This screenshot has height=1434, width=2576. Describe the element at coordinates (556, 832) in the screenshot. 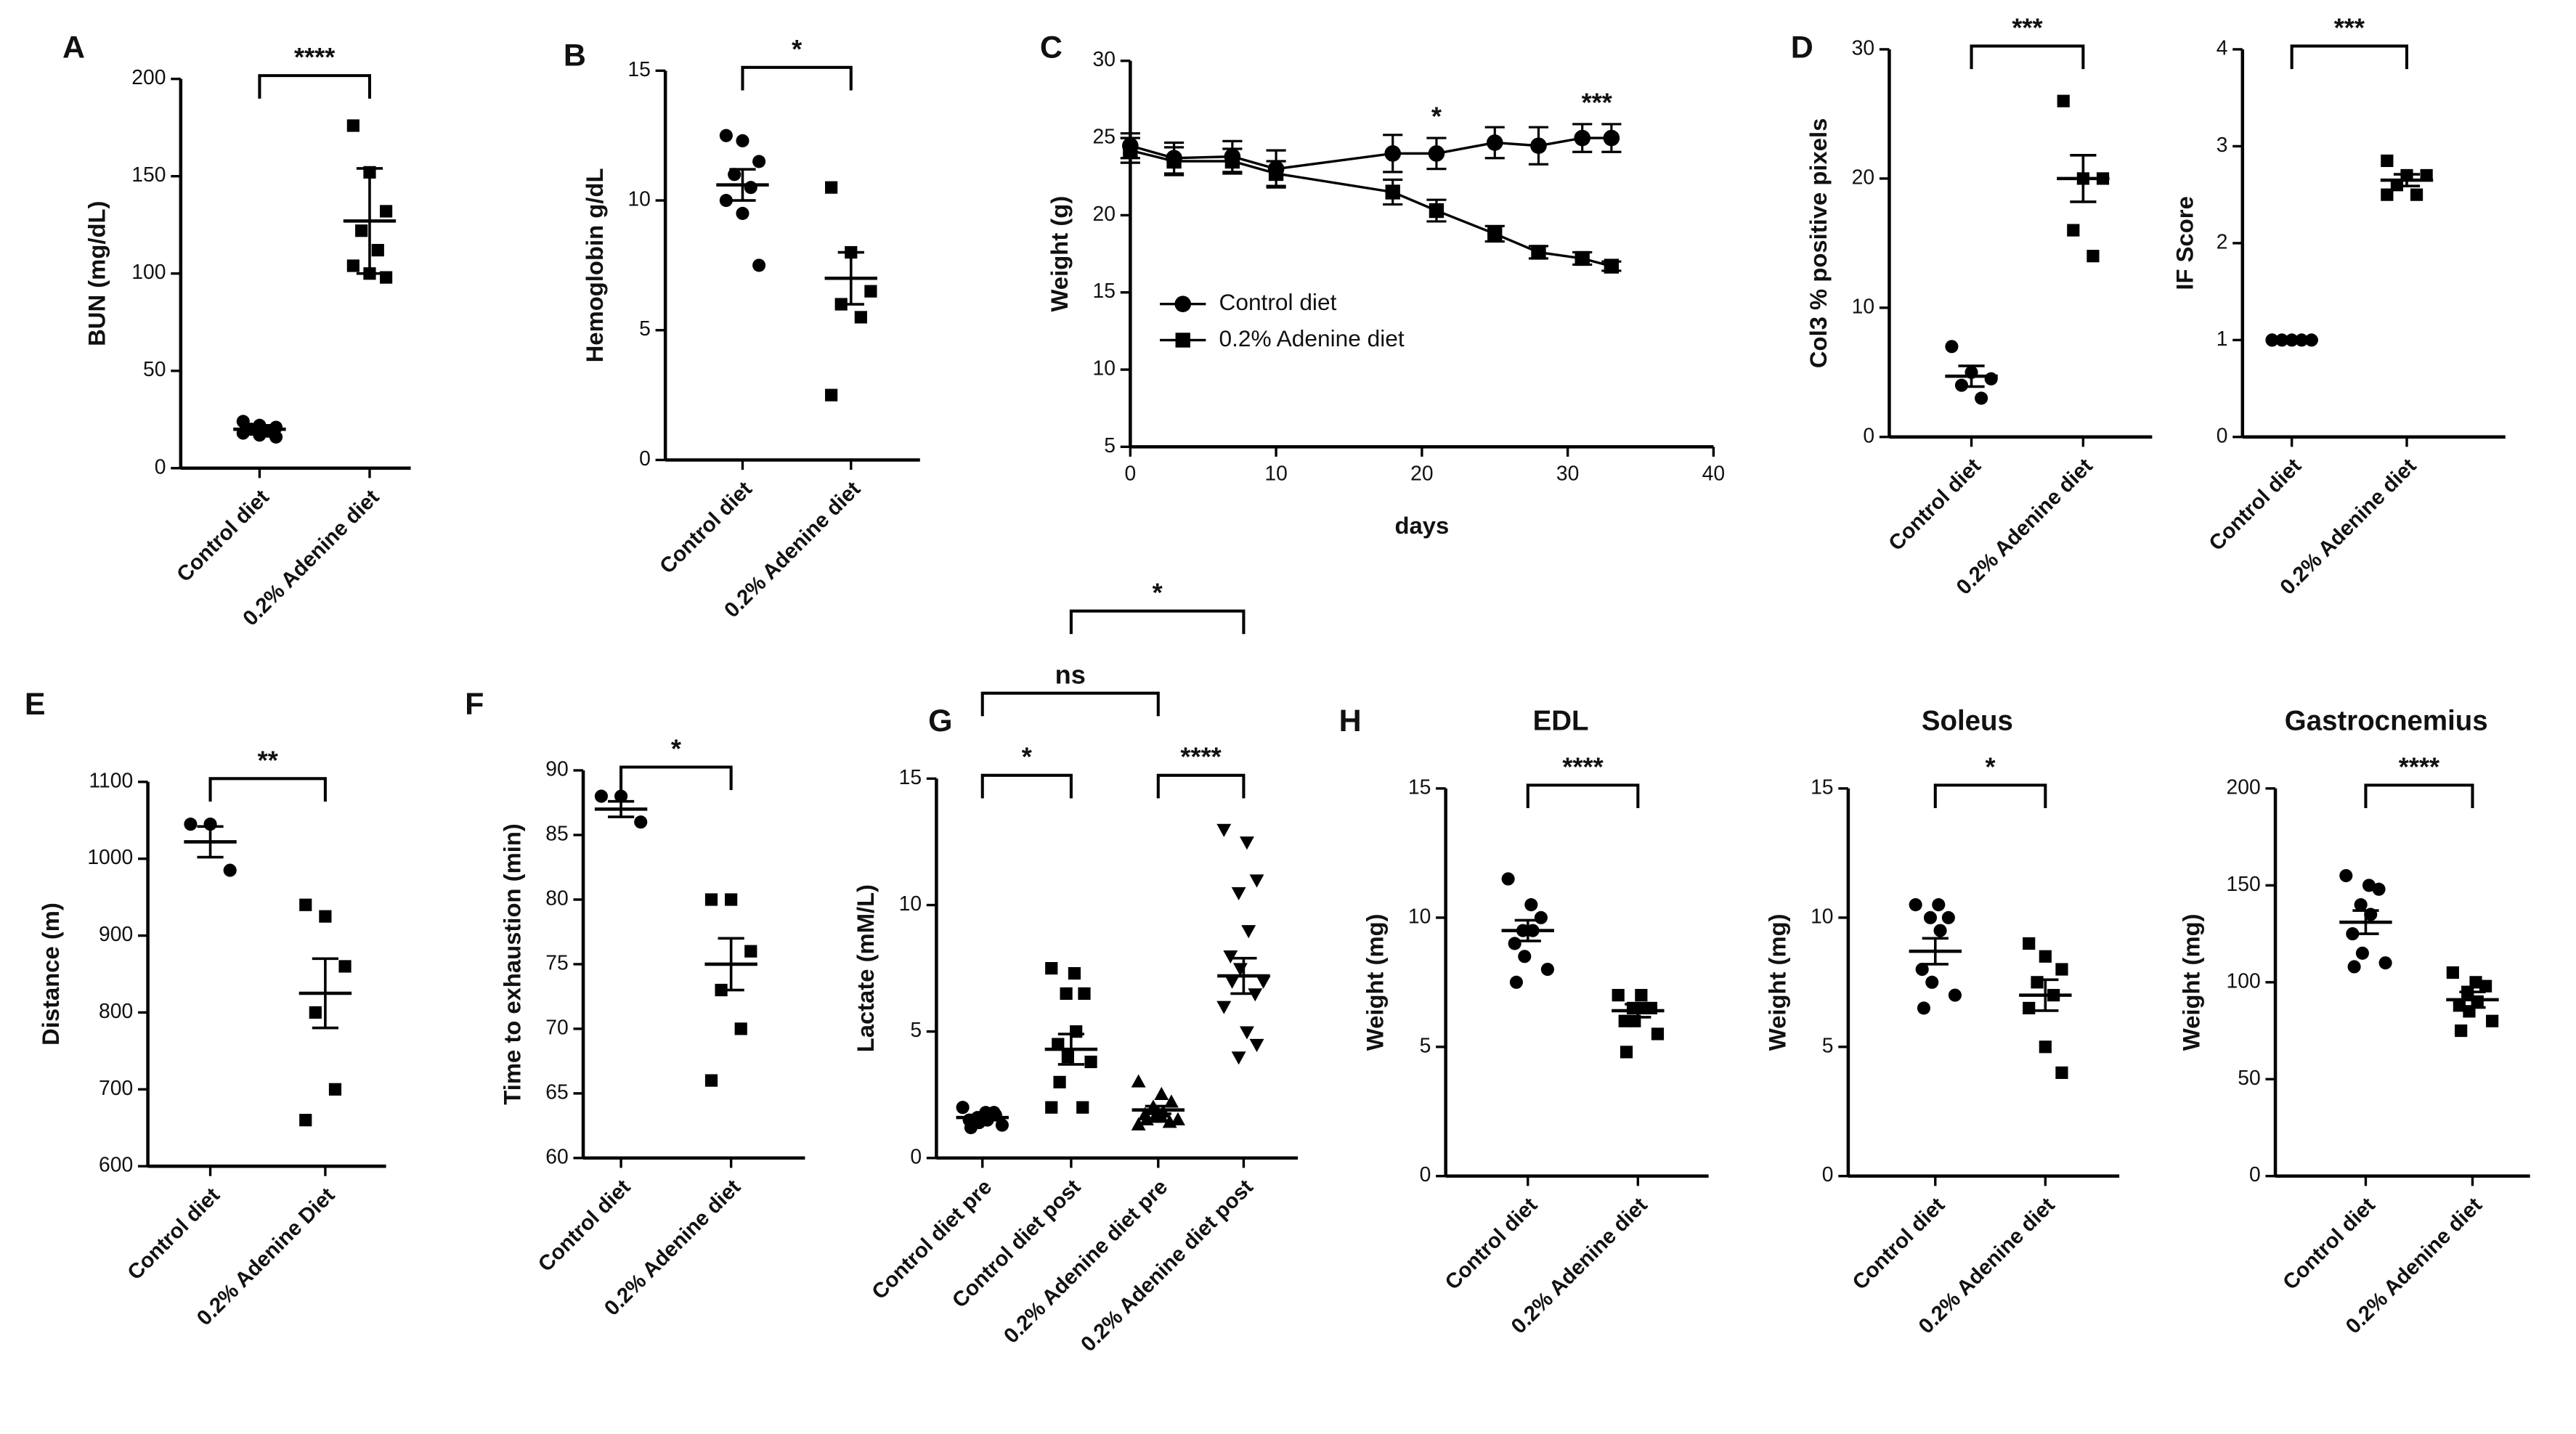

I see `y-tick-label: 85` at that location.